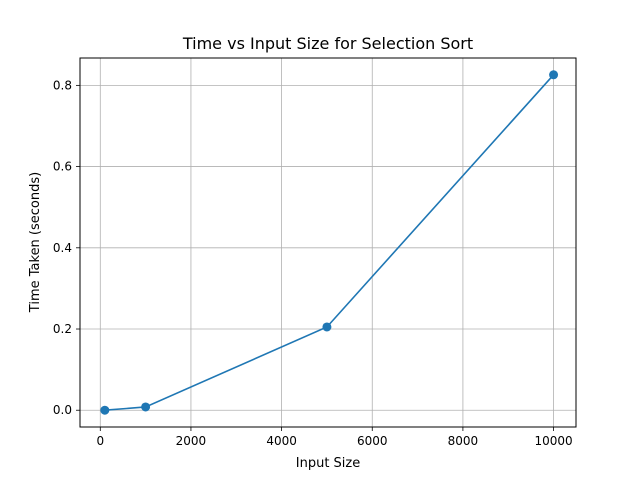  Describe the element at coordinates (100, 441) in the screenshot. I see `x-tick-label: 0` at that location.